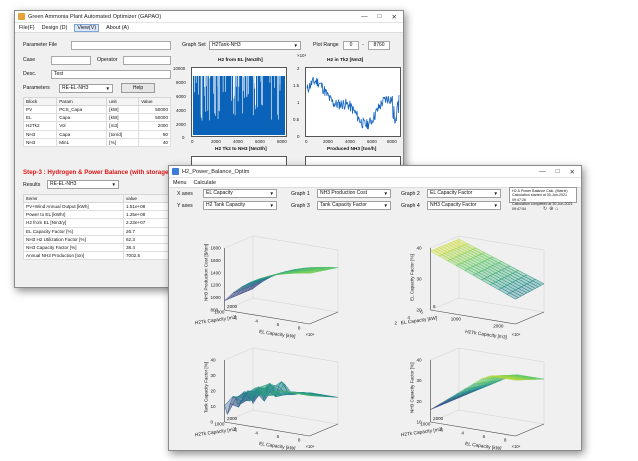  What do you see at coordinates (300, 206) in the screenshot?
I see `graph3-label: Graph 3` at bounding box center [300, 206].